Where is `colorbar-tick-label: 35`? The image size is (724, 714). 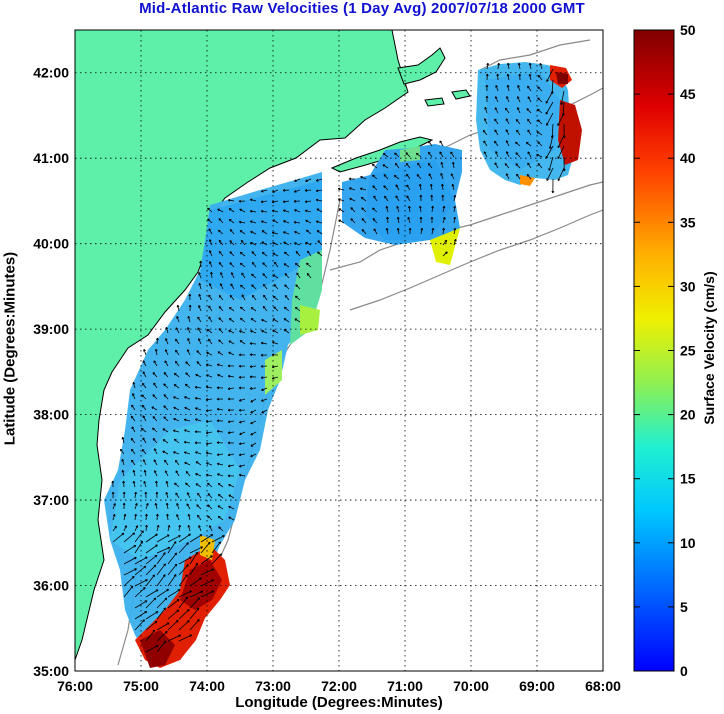
colorbar-tick-label: 35 is located at coordinates (688, 222).